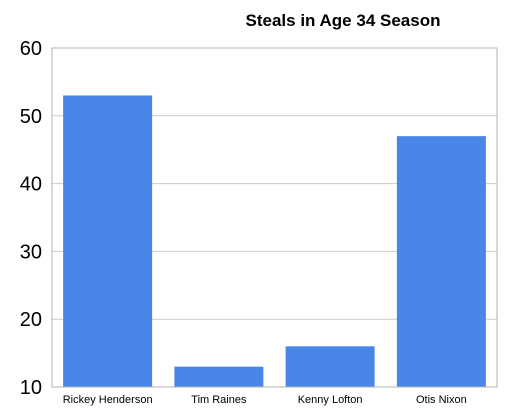  What do you see at coordinates (219, 400) in the screenshot?
I see `x-tick-label: Tim Raines` at bounding box center [219, 400].